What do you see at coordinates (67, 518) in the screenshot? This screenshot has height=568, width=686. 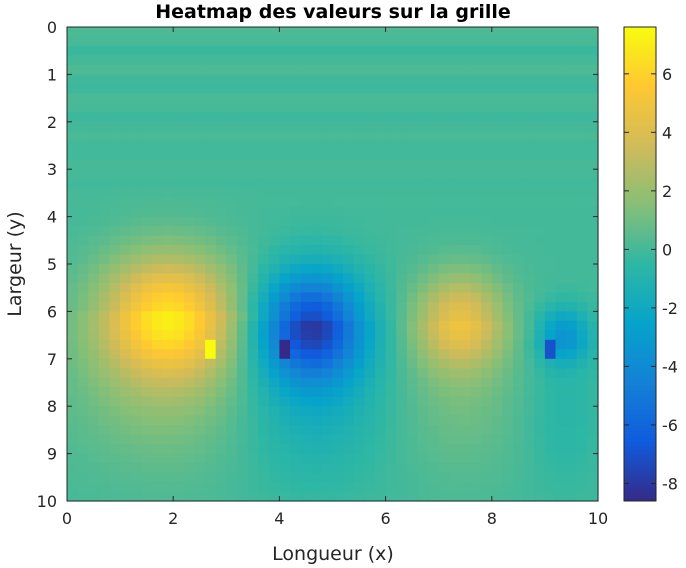 I see `x-tick-label: 0` at bounding box center [67, 518].